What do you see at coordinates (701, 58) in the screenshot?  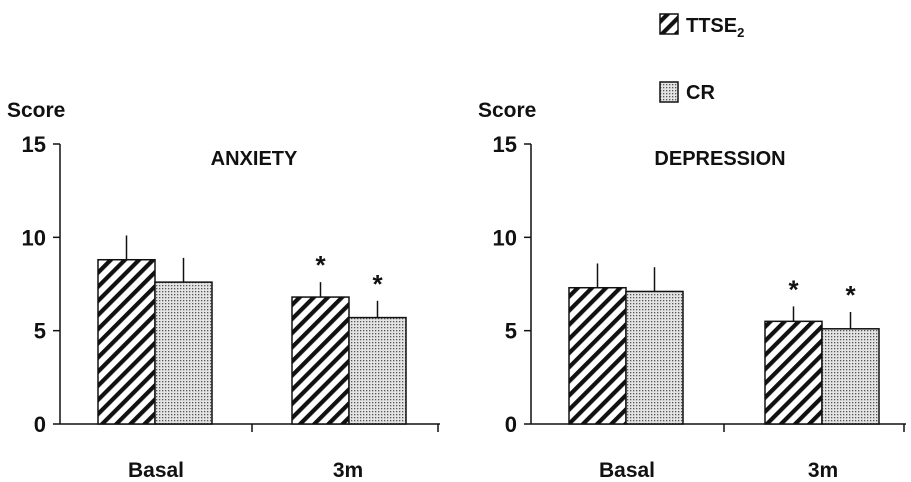 I see `legend: TTSE2 CR` at bounding box center [701, 58].